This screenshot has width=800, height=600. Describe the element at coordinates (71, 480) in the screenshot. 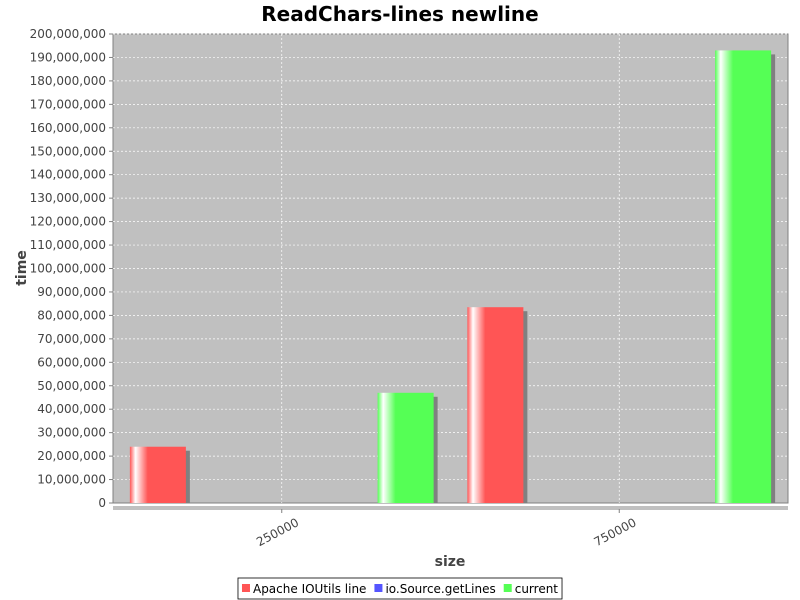

I see `y-tick-label: 10,000,000` at that location.